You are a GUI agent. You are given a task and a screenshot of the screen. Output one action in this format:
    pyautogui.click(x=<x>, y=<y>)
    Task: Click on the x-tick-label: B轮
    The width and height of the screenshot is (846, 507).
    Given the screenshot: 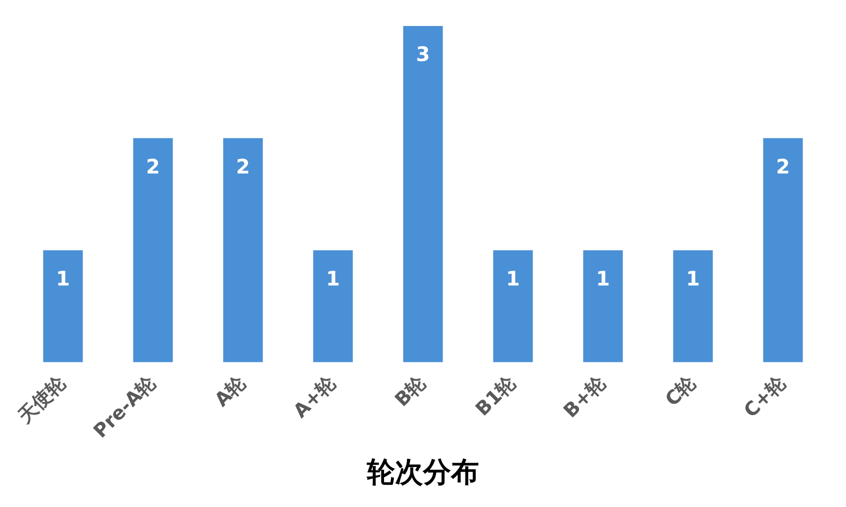 What is the action you would take?
    pyautogui.click(x=410, y=391)
    